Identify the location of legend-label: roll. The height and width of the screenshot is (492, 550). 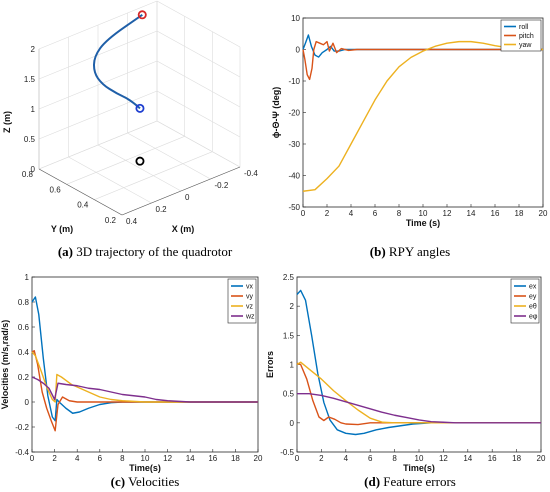
(524, 27).